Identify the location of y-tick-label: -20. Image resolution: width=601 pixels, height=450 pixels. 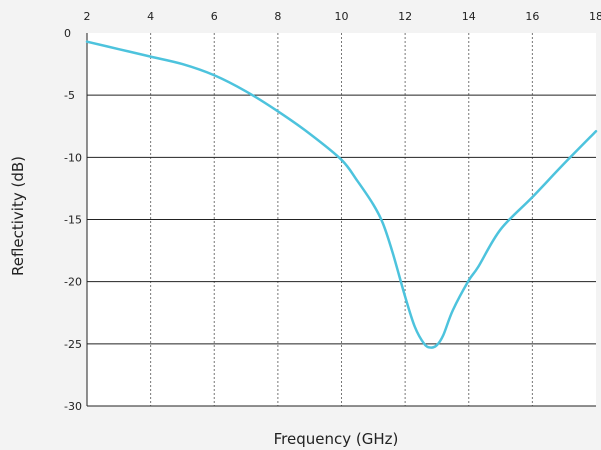
(73, 282).